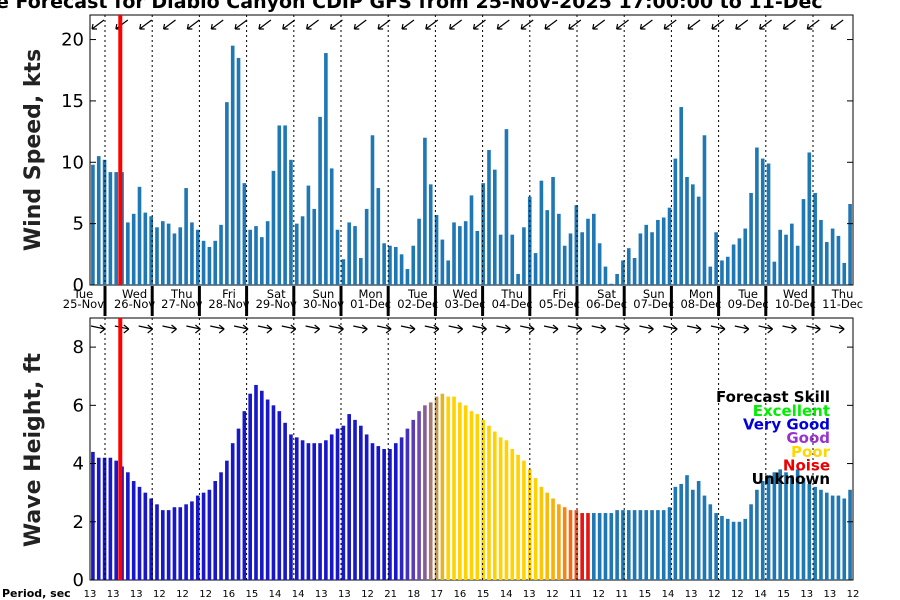  I want to click on day-of-week: Sun, so click(323, 294).